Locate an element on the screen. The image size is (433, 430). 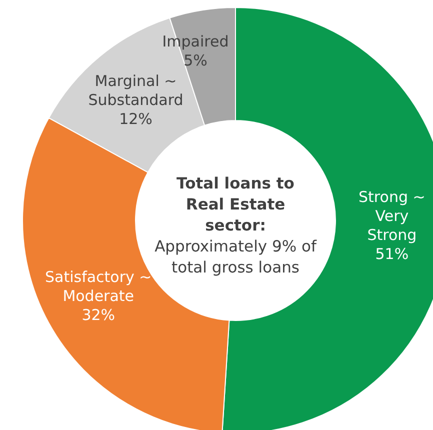
text: Total loans to Real Estate sector: is located at coordinates (235, 204).